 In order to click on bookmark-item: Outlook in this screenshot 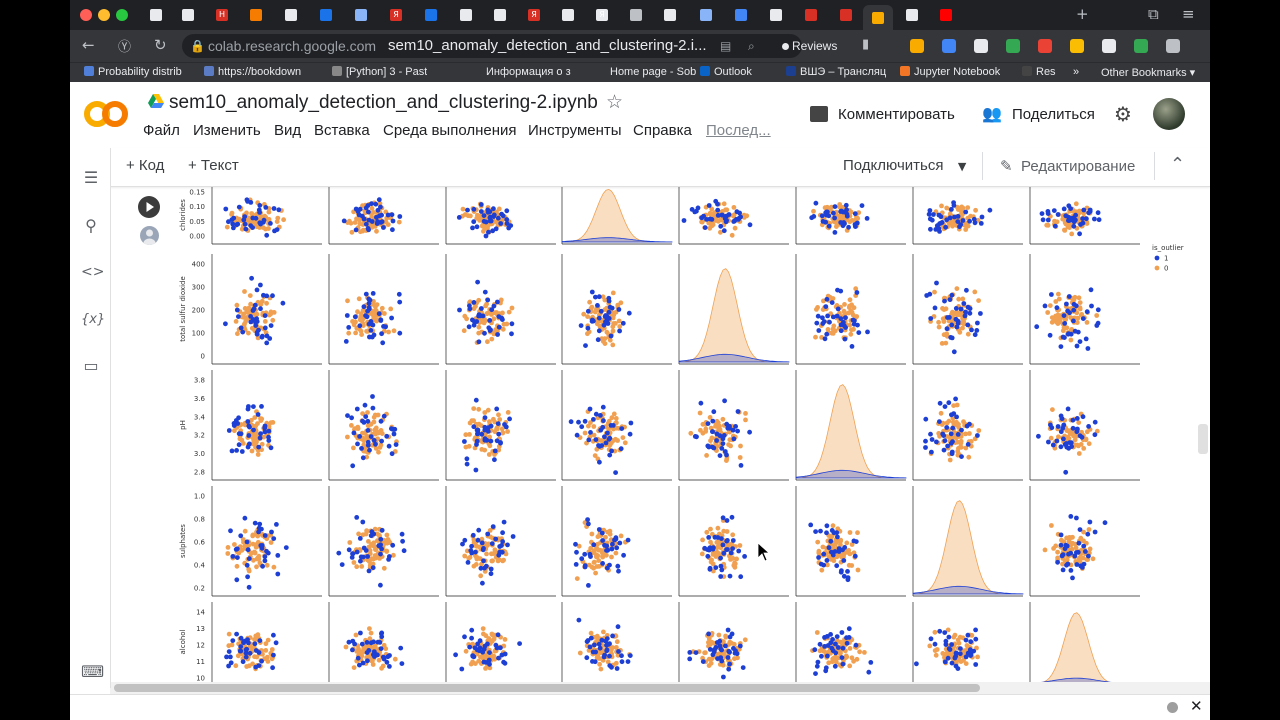, I will do `click(726, 72)`.